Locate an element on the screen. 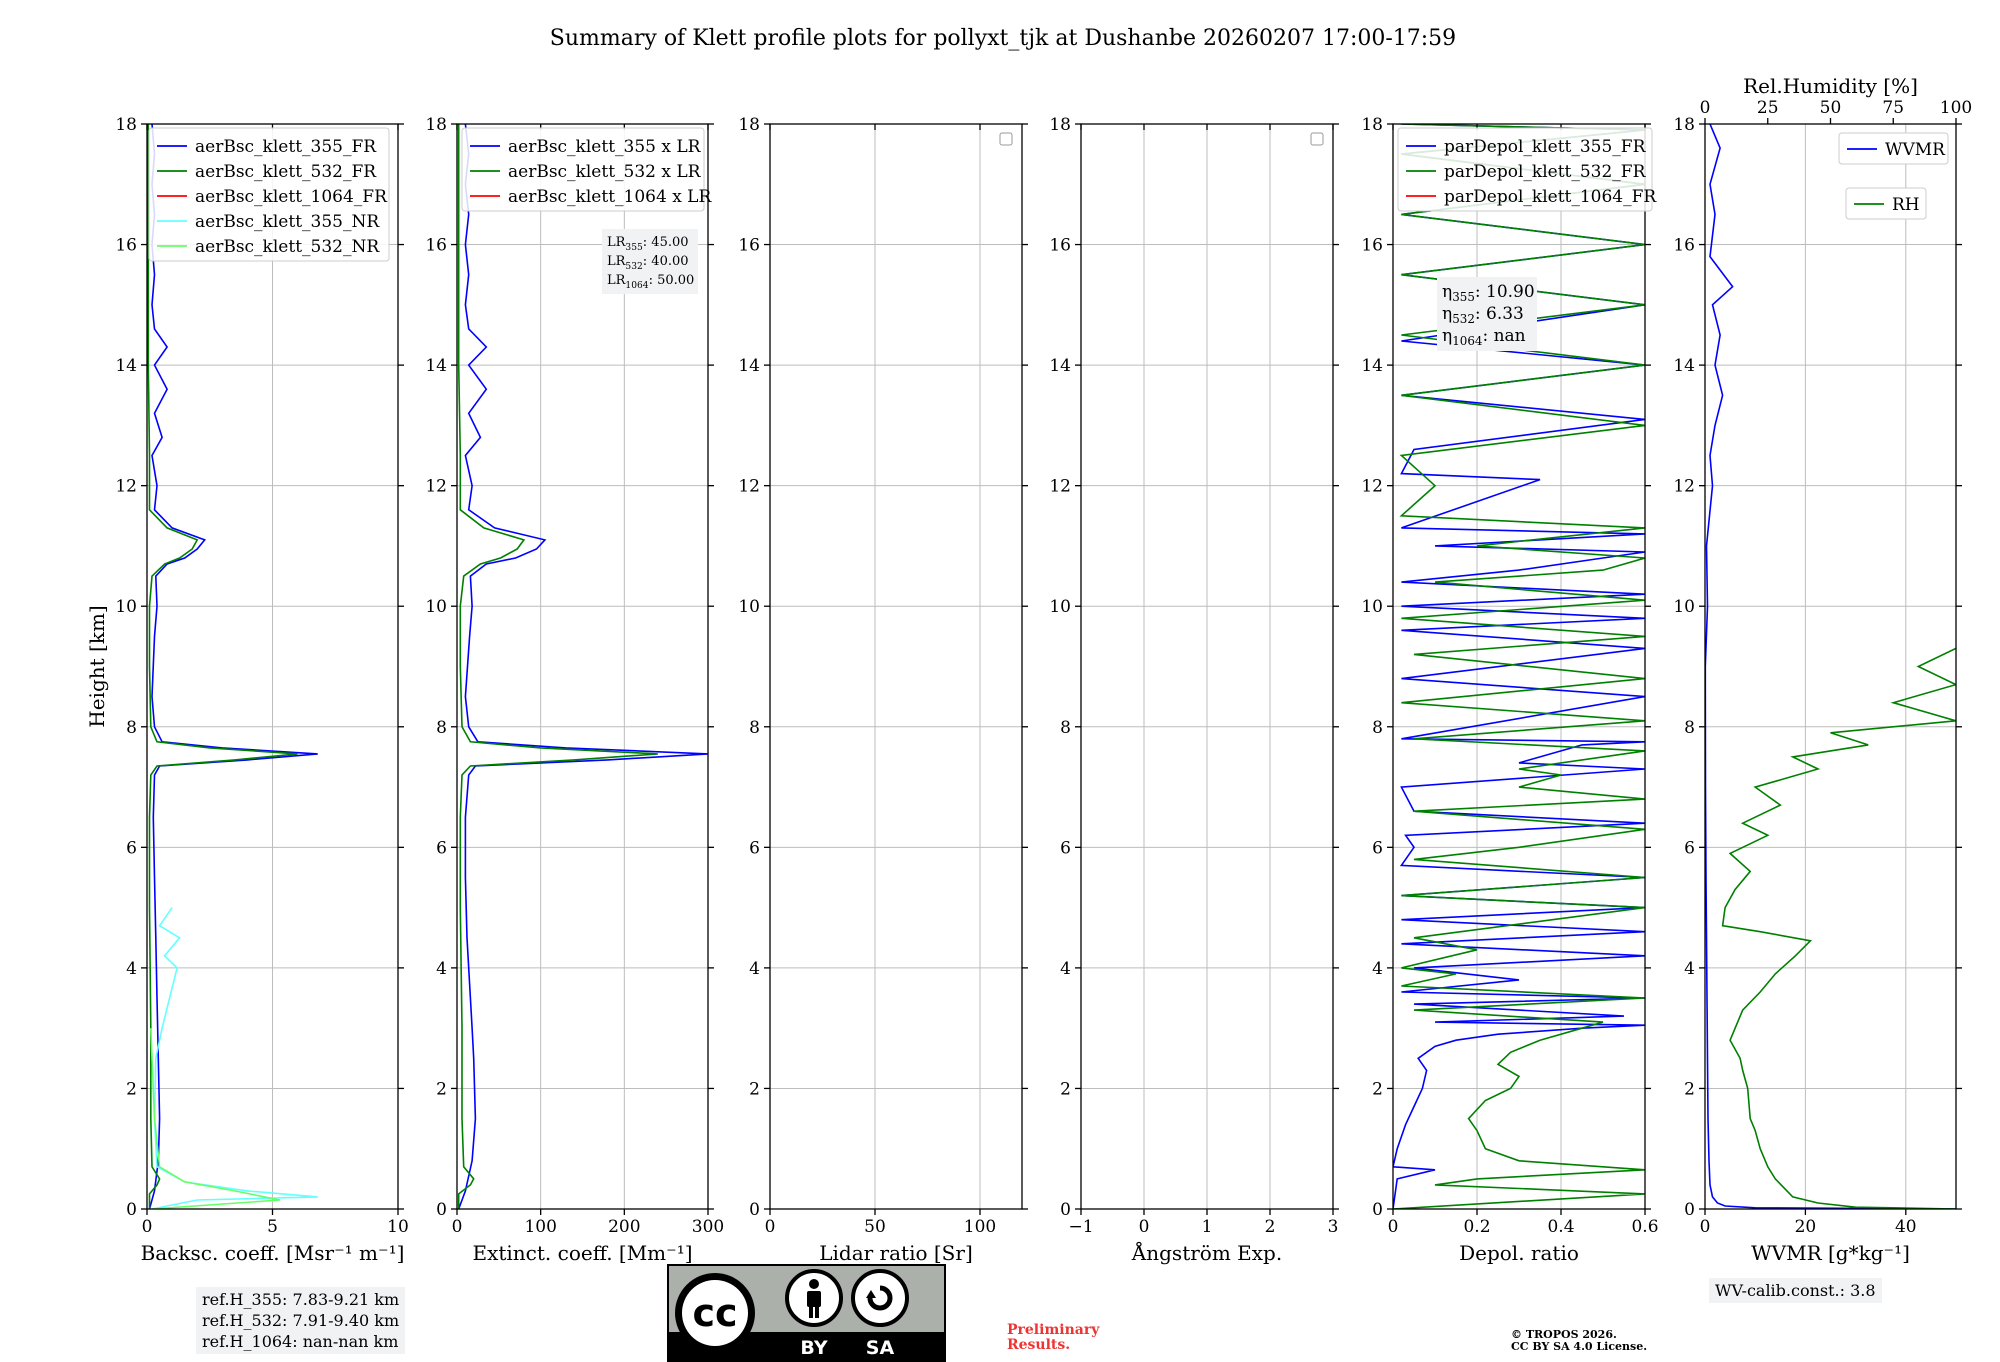  x-axis-label: Lidar ratio [Sr] is located at coordinates (896, 1253).